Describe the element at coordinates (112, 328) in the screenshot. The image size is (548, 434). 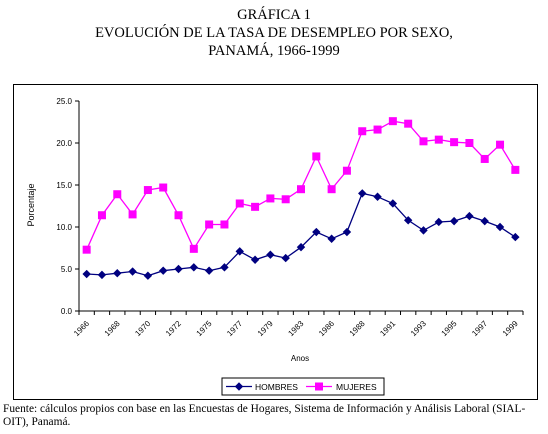
I see `x-tick-label: 1968` at that location.